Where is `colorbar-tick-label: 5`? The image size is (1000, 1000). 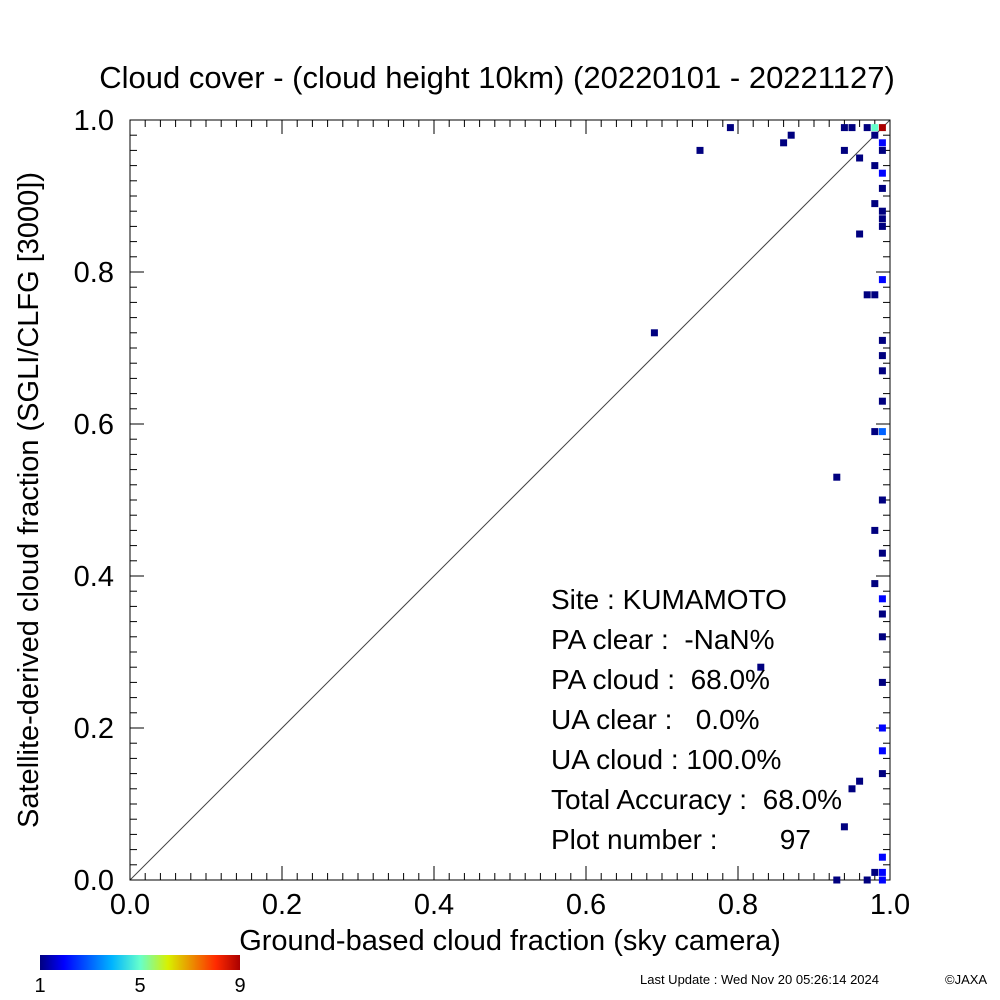 colorbar-tick-label: 5 is located at coordinates (139, 986).